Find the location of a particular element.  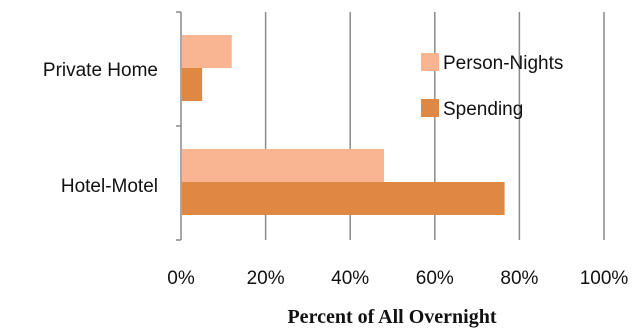

category-label: Private Home is located at coordinates (100, 70).